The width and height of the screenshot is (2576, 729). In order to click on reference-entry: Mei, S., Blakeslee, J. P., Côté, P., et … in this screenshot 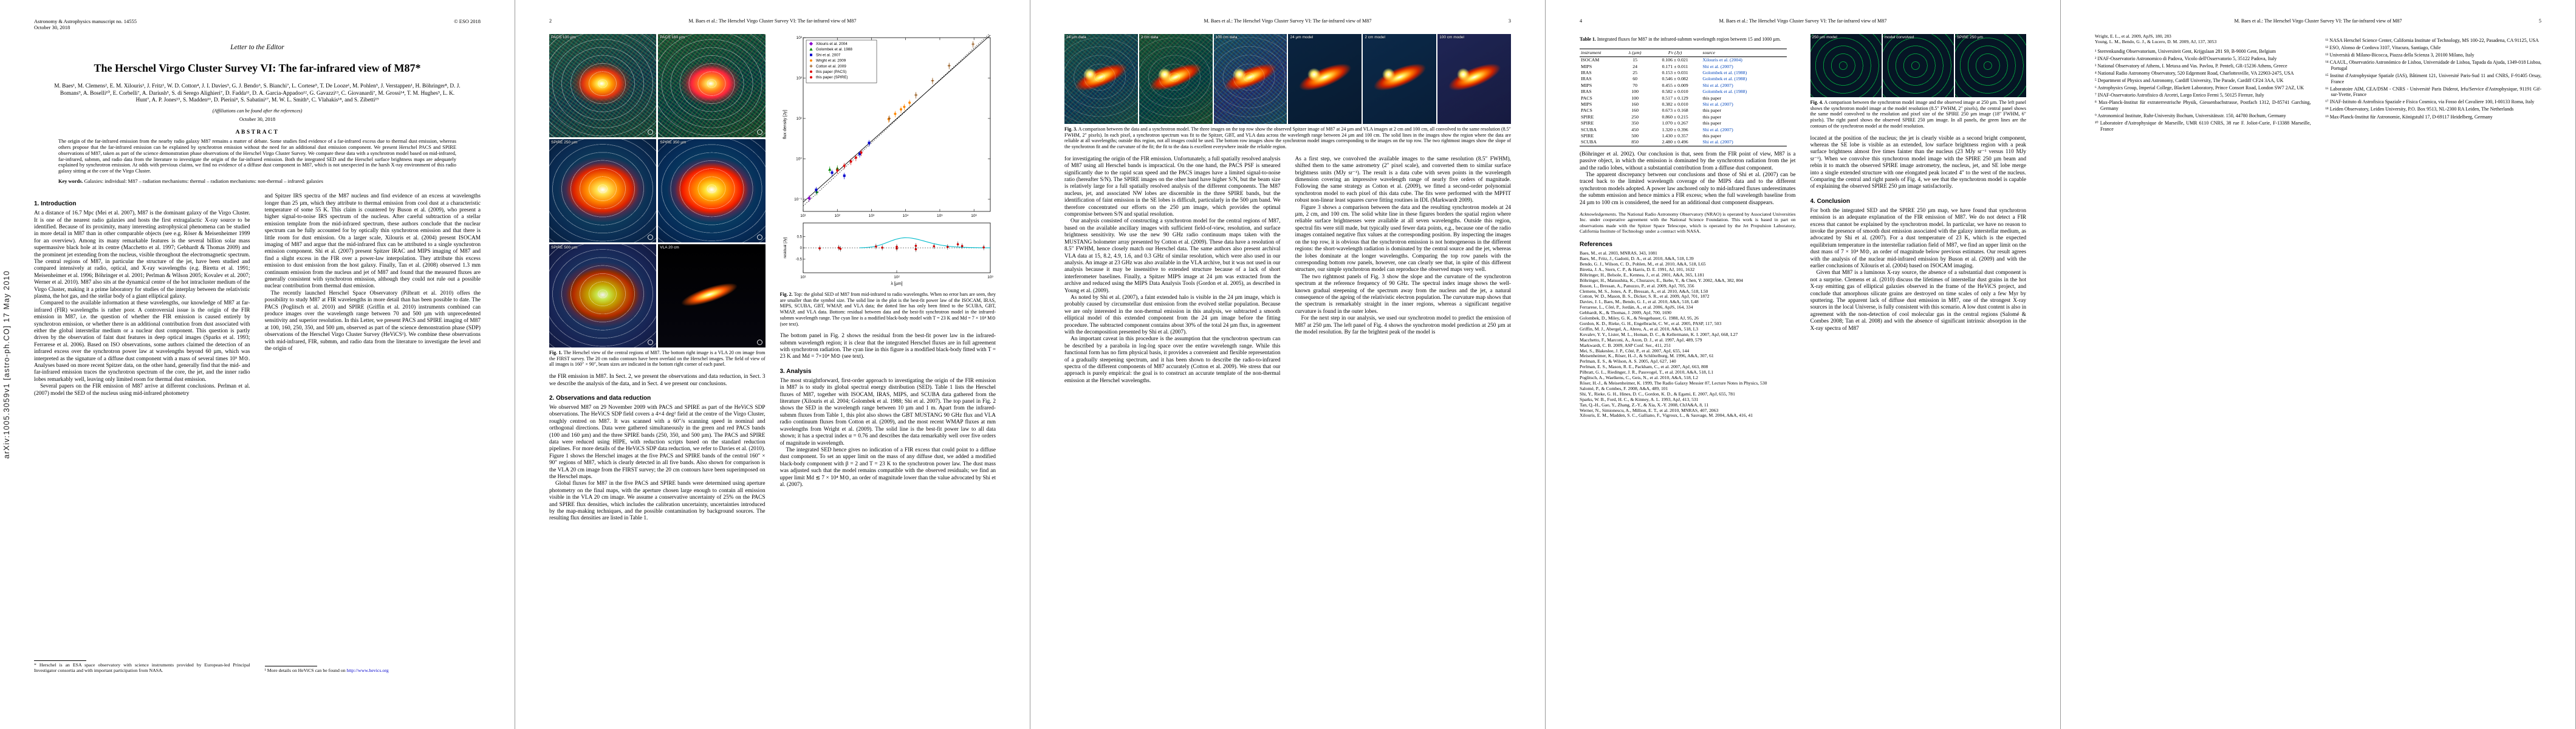, I will do `click(1635, 350)`.